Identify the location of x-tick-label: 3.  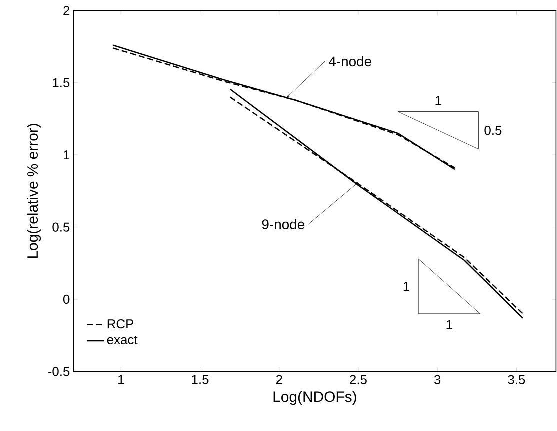
(437, 379).